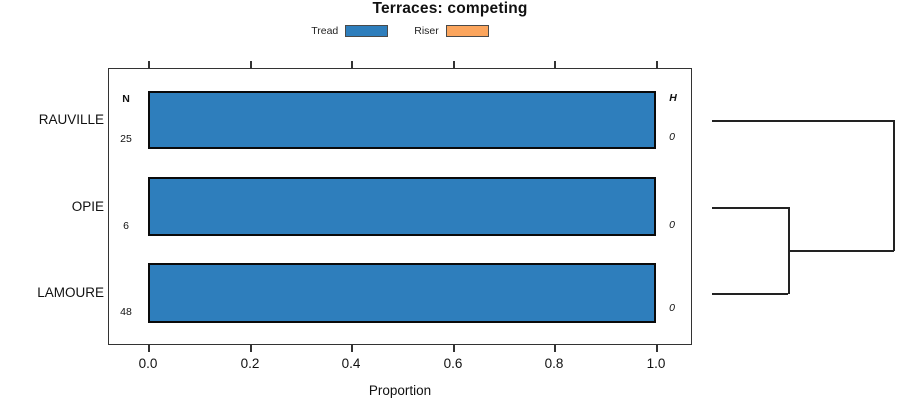 The width and height of the screenshot is (900, 420). What do you see at coordinates (126, 312) in the screenshot?
I see `n-value-lamoure: 48` at bounding box center [126, 312].